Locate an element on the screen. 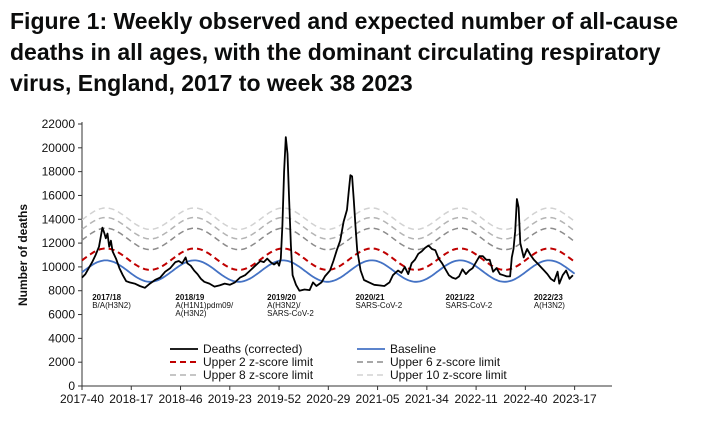  y-tick-label: 12000 is located at coordinates (59, 243).